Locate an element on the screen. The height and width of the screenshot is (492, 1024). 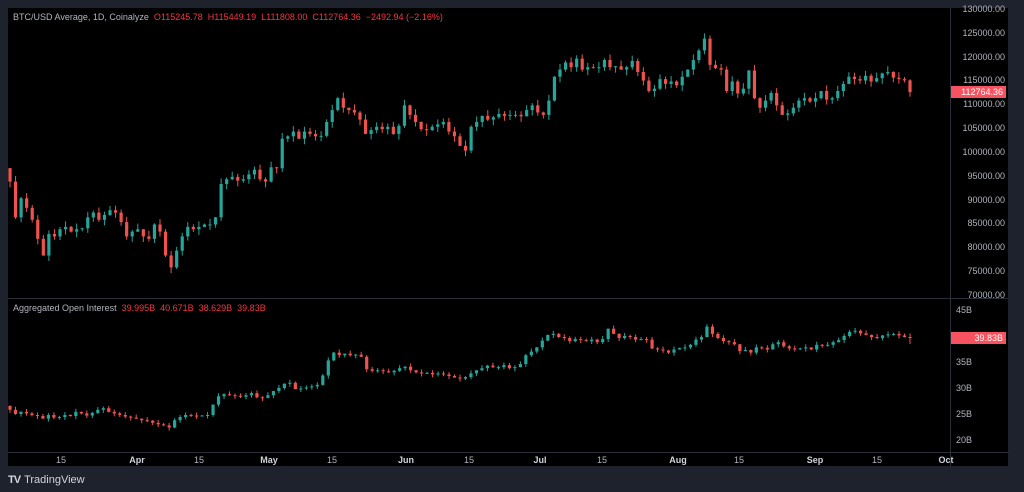
price-tick-label: 90000.00 is located at coordinates (986, 199).